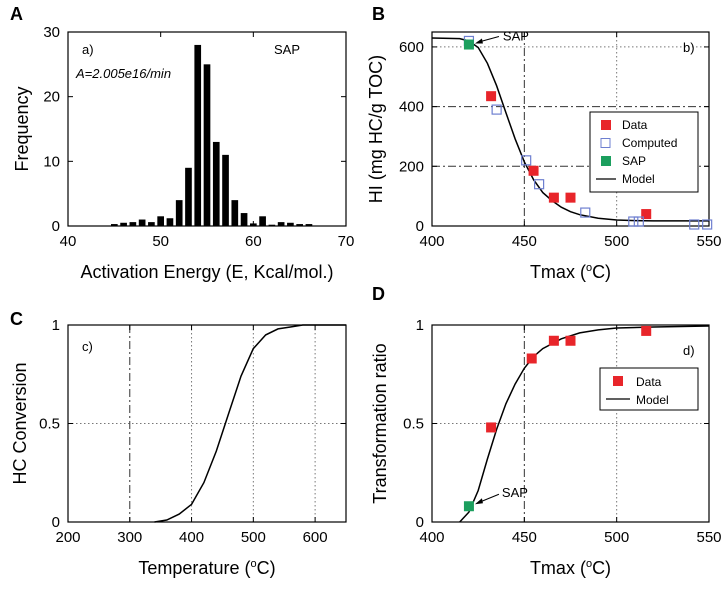 This screenshot has height=592, width=726. What do you see at coordinates (411, 47) in the screenshot?
I see `y-tick-label: 600` at bounding box center [411, 47].